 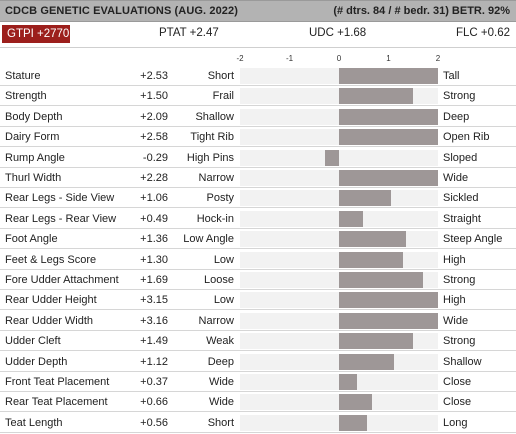 I want to click on trait-name: Body Depth, so click(x=34, y=116).